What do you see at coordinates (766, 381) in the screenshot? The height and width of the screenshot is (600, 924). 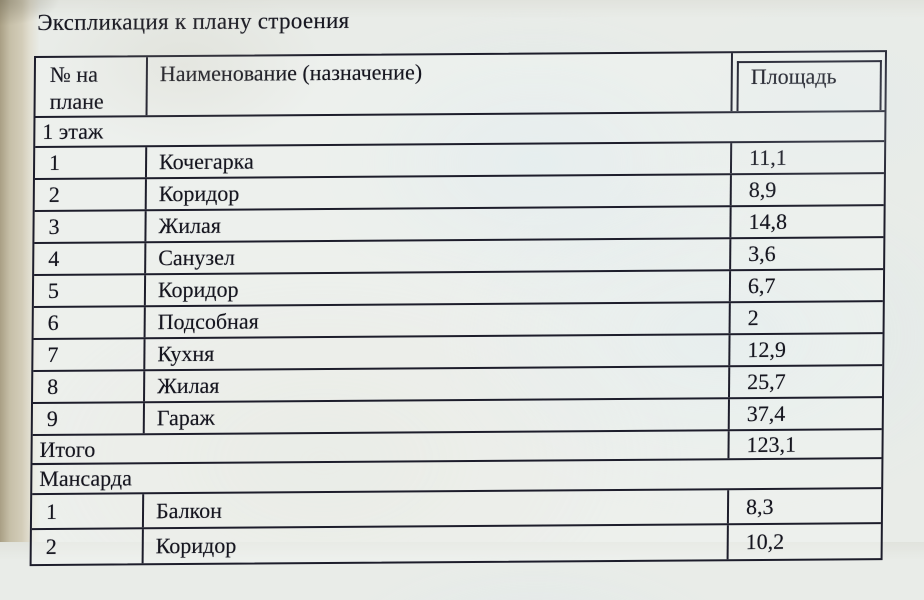 I see `room-area: 25,7` at bounding box center [766, 381].